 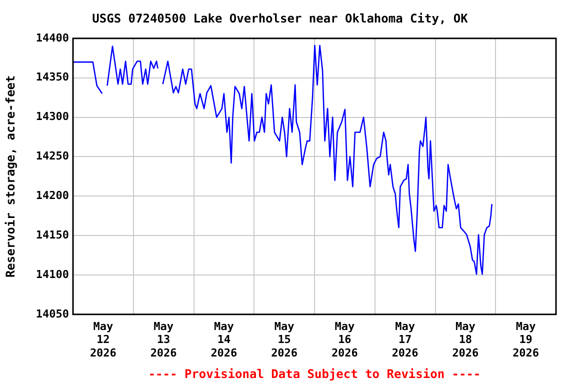 I want to click on y-tick-label: 14100, so click(x=52, y=274).